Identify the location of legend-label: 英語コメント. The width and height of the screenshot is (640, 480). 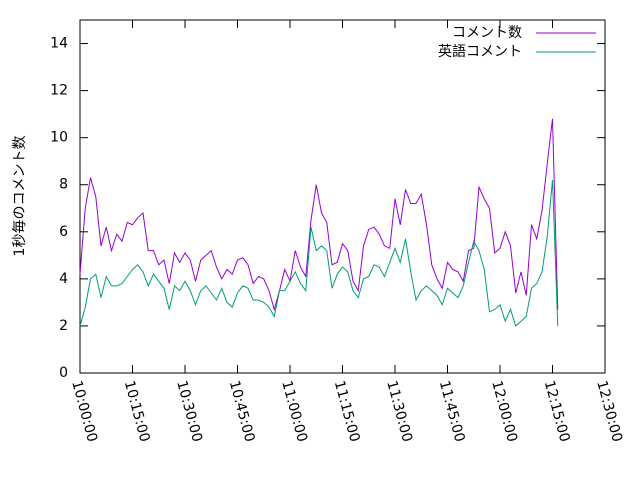
(480, 51).